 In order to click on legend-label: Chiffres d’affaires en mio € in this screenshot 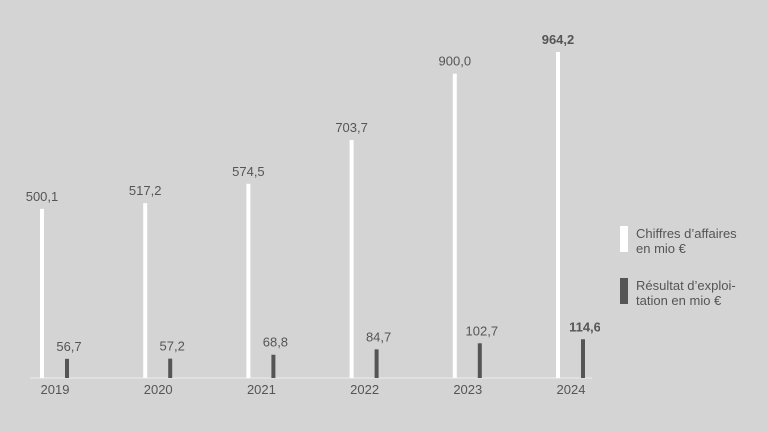, I will do `click(686, 241)`.